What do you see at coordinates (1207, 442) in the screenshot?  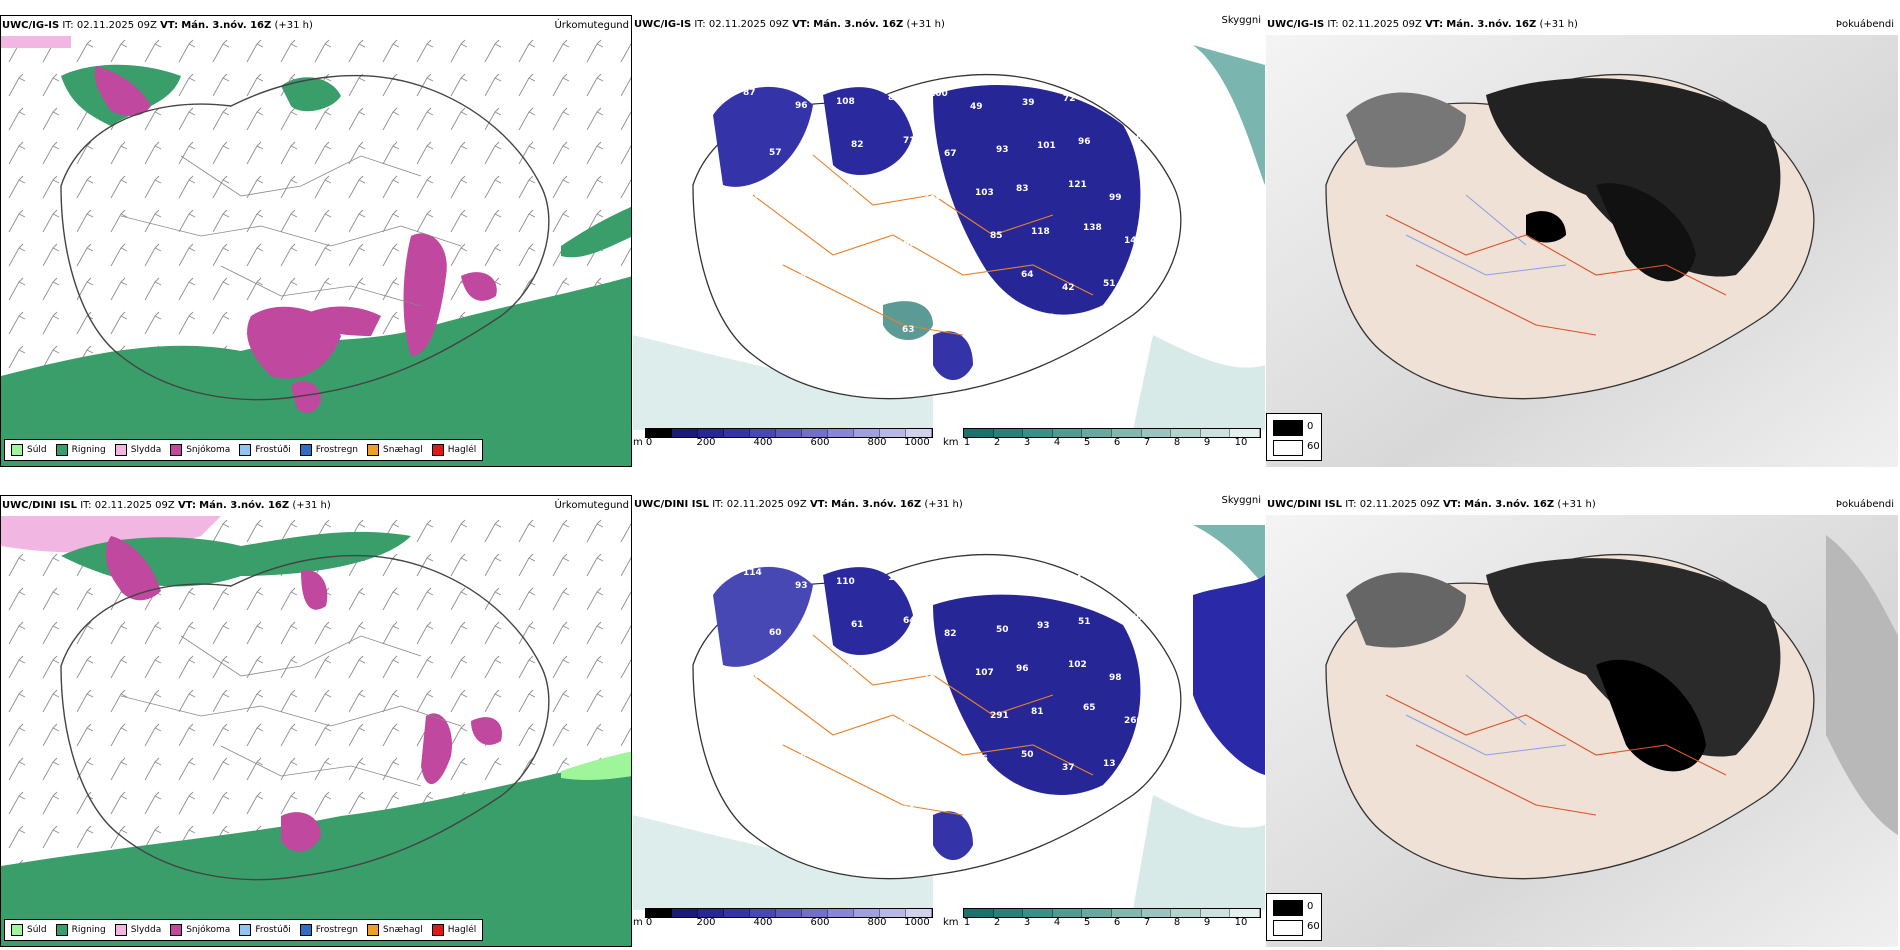 I see `colorbar-tick: 9` at bounding box center [1207, 442].